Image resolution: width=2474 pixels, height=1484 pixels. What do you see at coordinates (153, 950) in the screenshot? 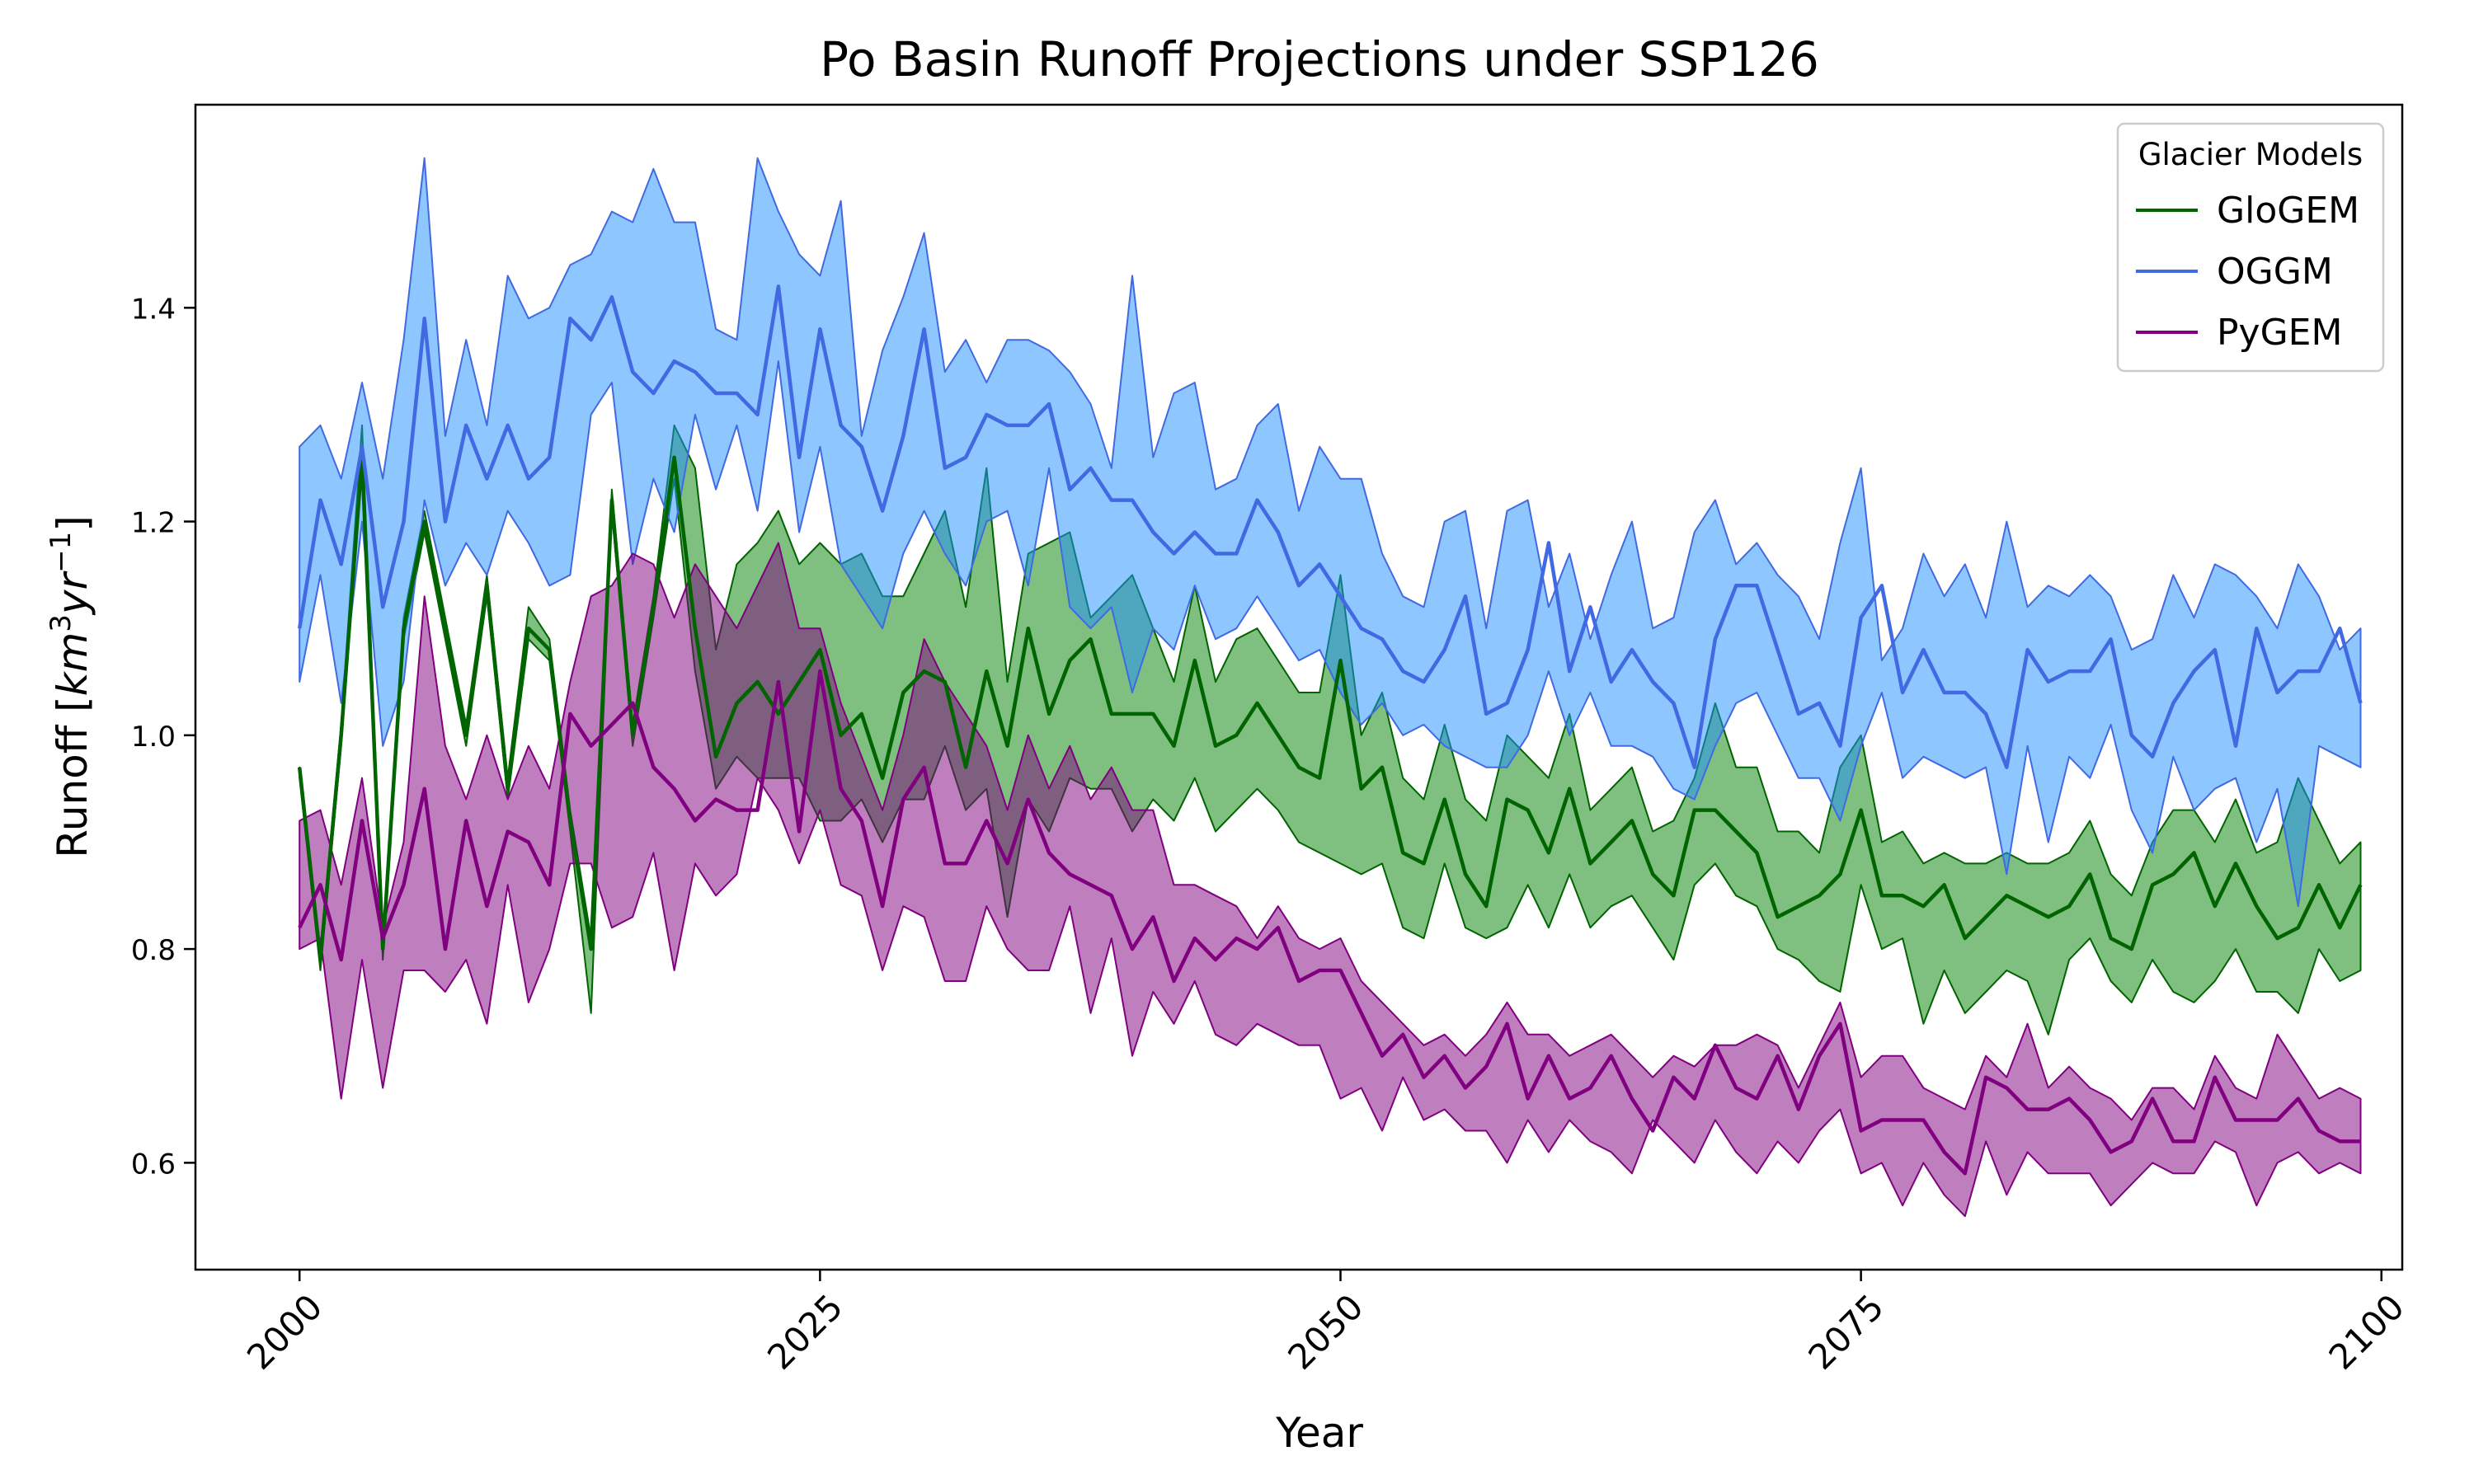
I see `y-tick-label: 0.8` at bounding box center [153, 950].